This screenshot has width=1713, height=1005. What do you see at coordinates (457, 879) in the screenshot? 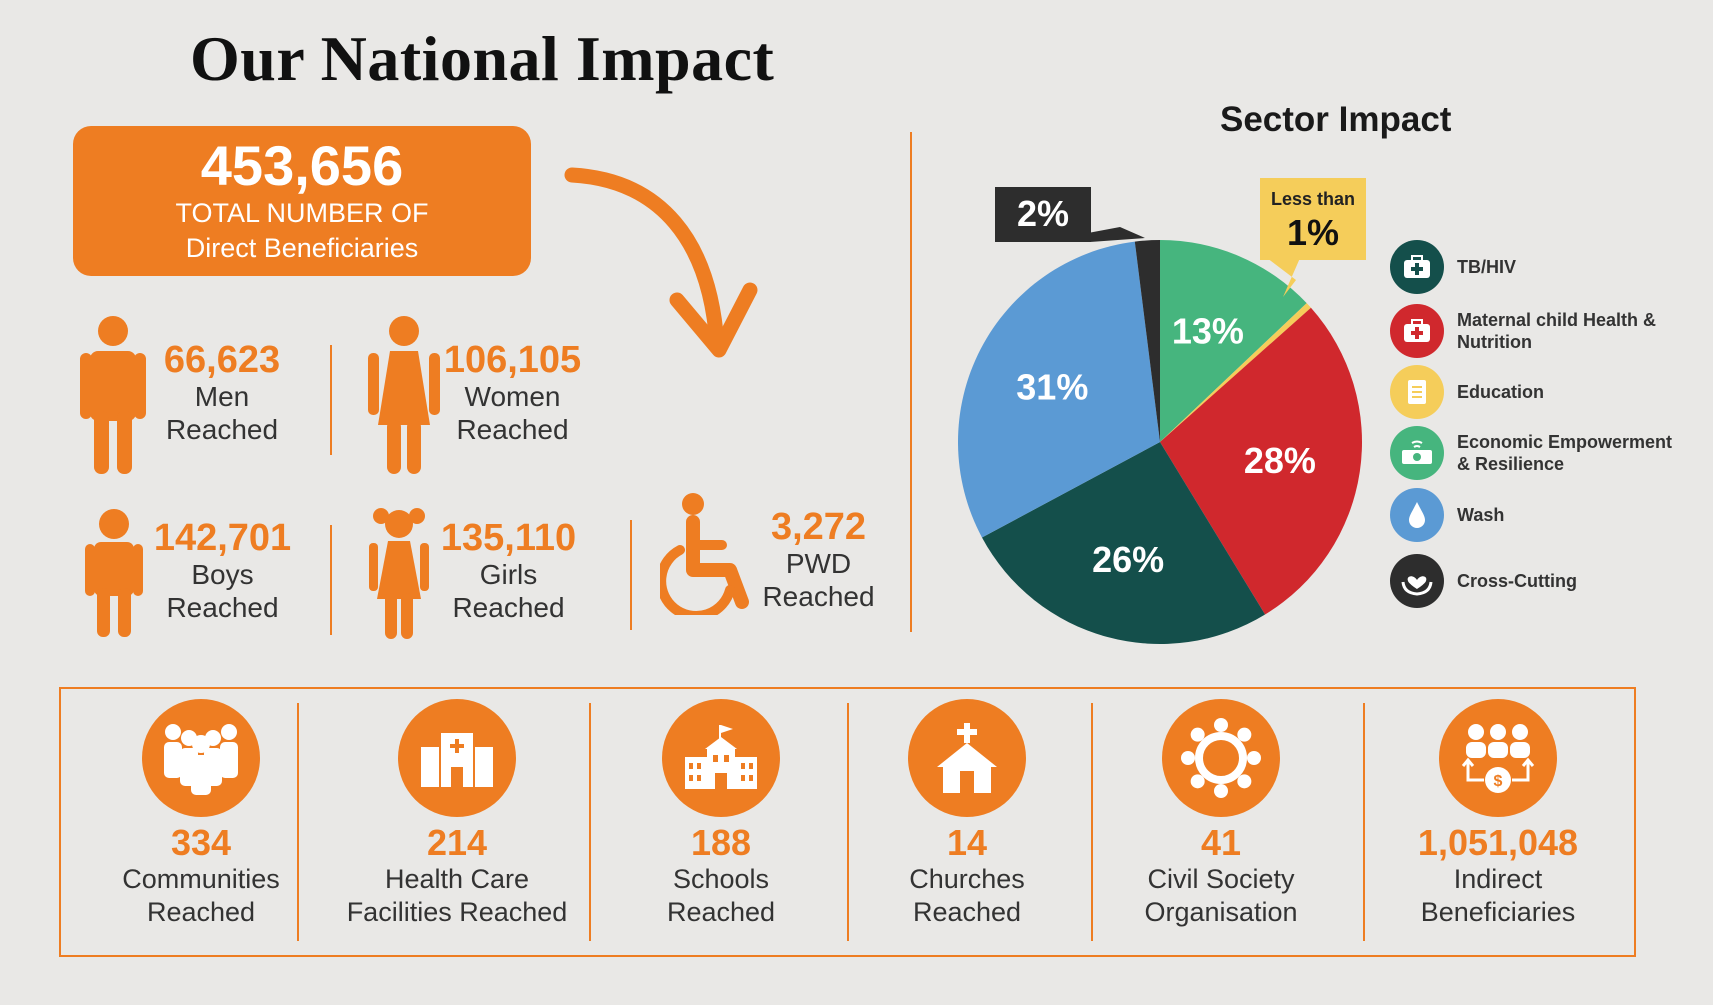
I see `health-facilities-label: Health Care` at bounding box center [457, 879].